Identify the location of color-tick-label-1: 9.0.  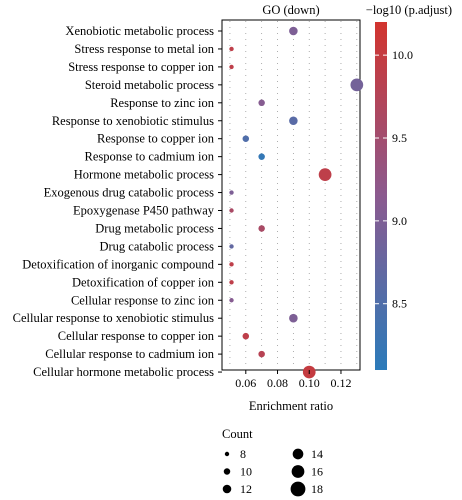
(399, 221).